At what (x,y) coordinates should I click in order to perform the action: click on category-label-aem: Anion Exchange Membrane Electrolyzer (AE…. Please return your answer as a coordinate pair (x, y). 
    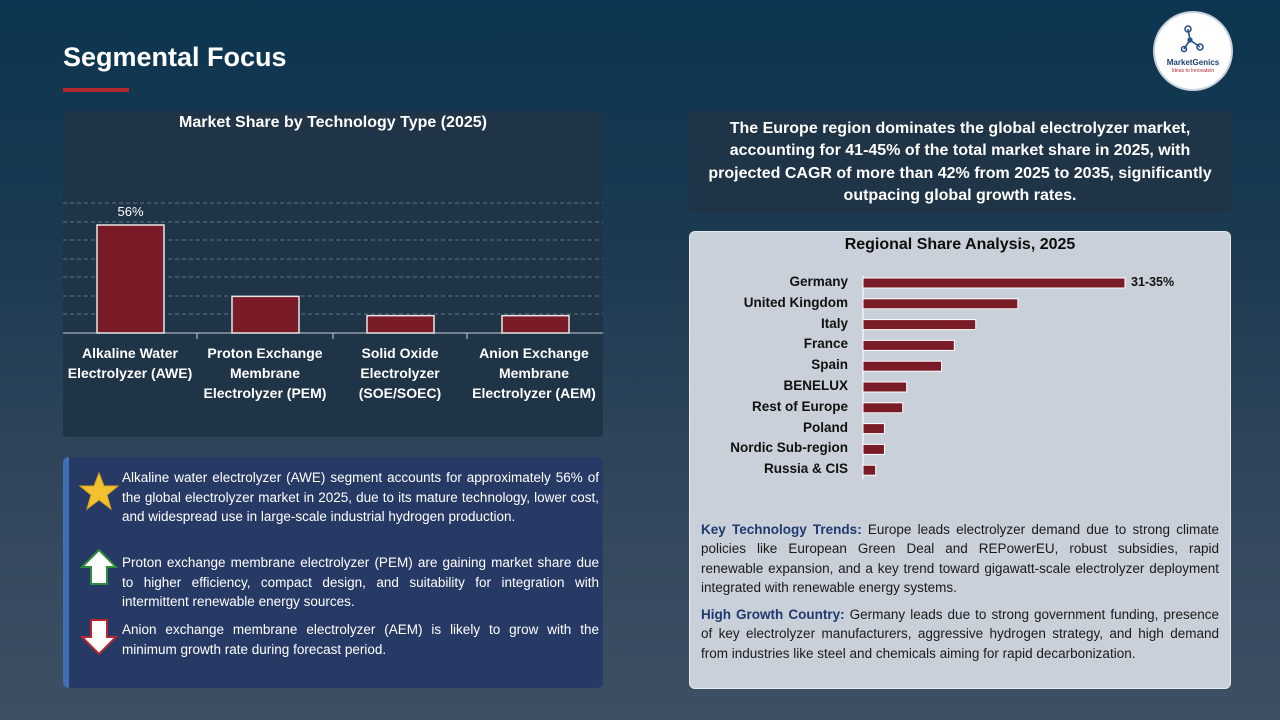
    Looking at the image, I should click on (534, 373).